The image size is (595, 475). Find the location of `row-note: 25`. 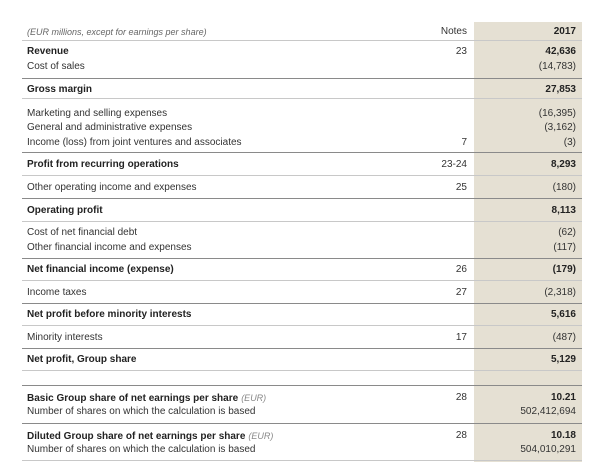

row-note: 25 is located at coordinates (461, 187).